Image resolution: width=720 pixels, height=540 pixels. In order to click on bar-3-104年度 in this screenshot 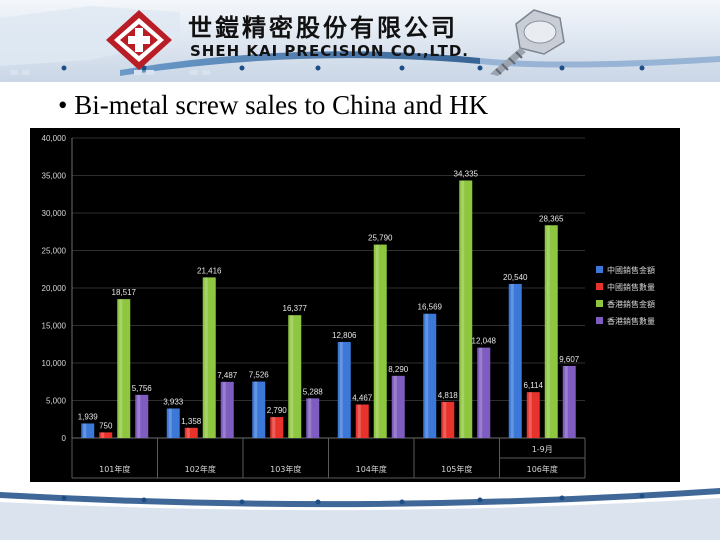, I will do `click(380, 341)`.